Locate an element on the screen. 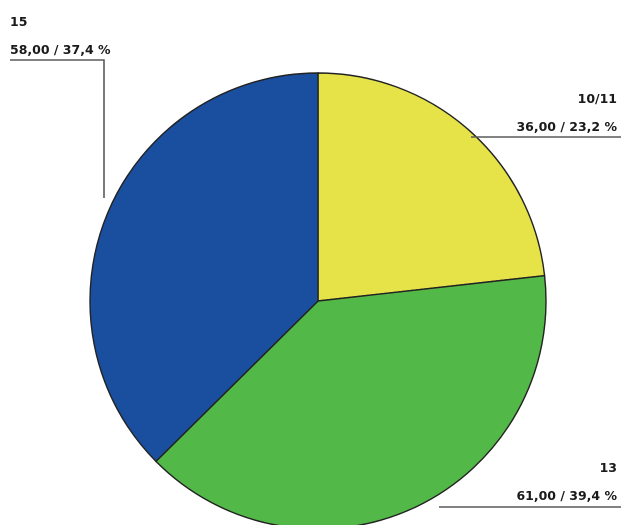 This screenshot has width=621, height=525. slice-label-15-category: 15 is located at coordinates (18, 21).